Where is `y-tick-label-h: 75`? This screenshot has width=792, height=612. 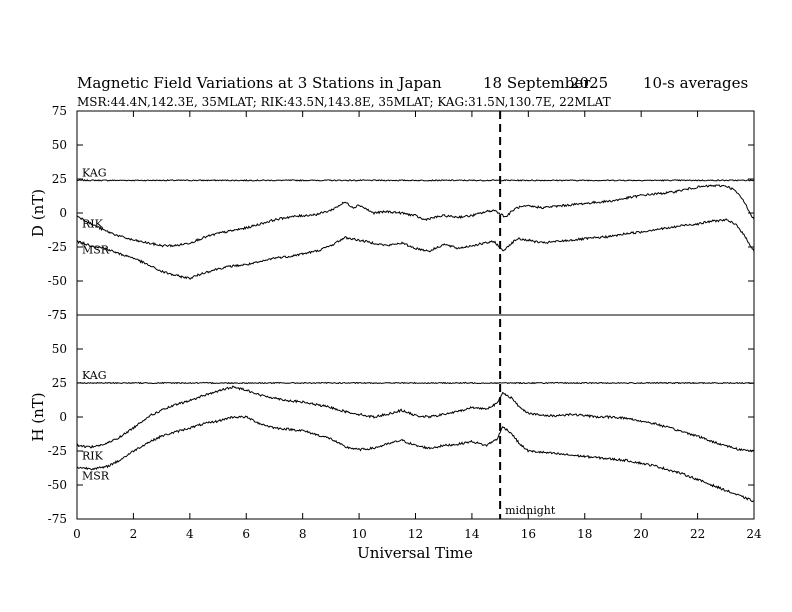
y-tick-label-h: 75 is located at coordinates (59, 315).